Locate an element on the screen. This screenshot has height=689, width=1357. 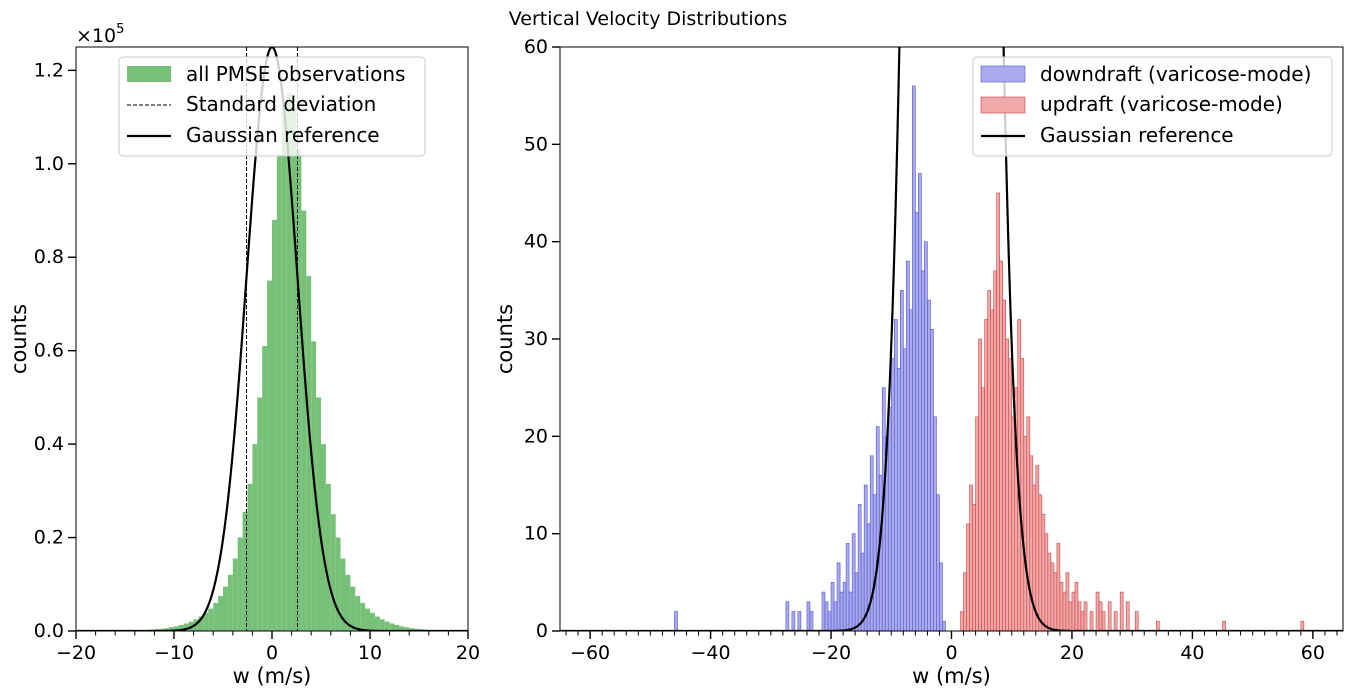
x-tick-label: 60 is located at coordinates (1313, 653).